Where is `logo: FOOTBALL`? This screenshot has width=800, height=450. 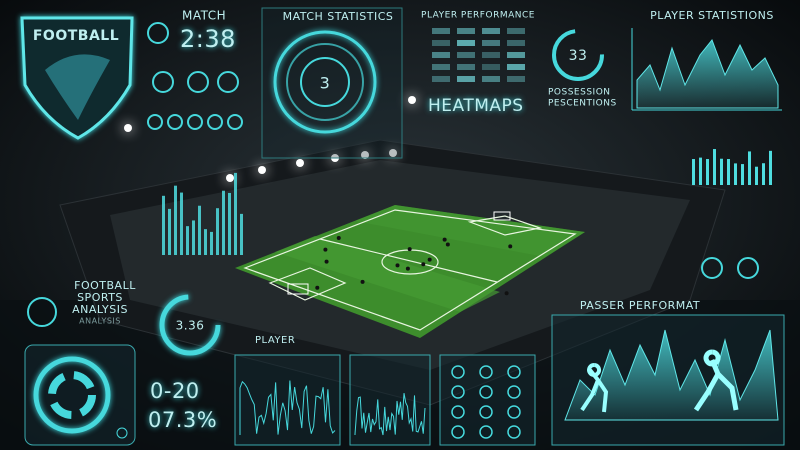
logo: FOOTBALL is located at coordinates (77, 78).